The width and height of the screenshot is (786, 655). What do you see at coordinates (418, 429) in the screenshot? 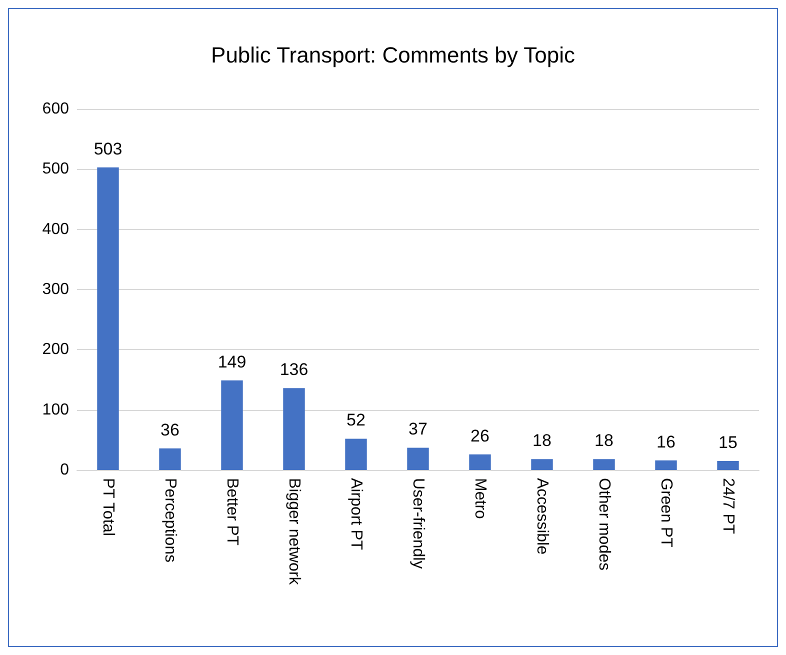
I see `data-label: 37` at bounding box center [418, 429].